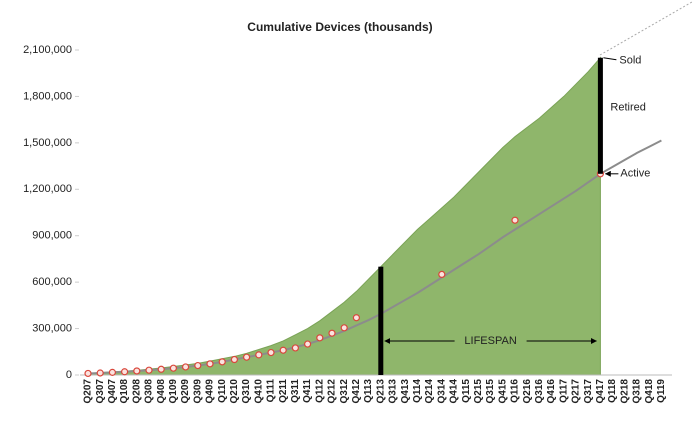 This screenshot has width=696, height=432. What do you see at coordinates (551, 391) in the screenshot?
I see `x-tick-label: Q416` at bounding box center [551, 391].